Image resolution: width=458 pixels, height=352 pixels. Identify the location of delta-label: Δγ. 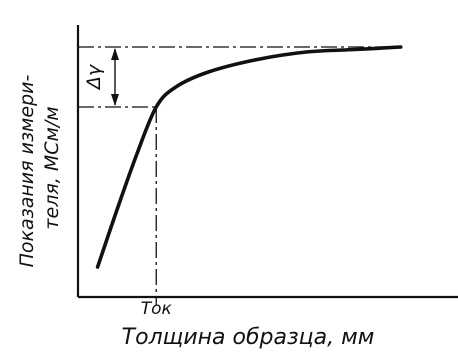
(94, 77).